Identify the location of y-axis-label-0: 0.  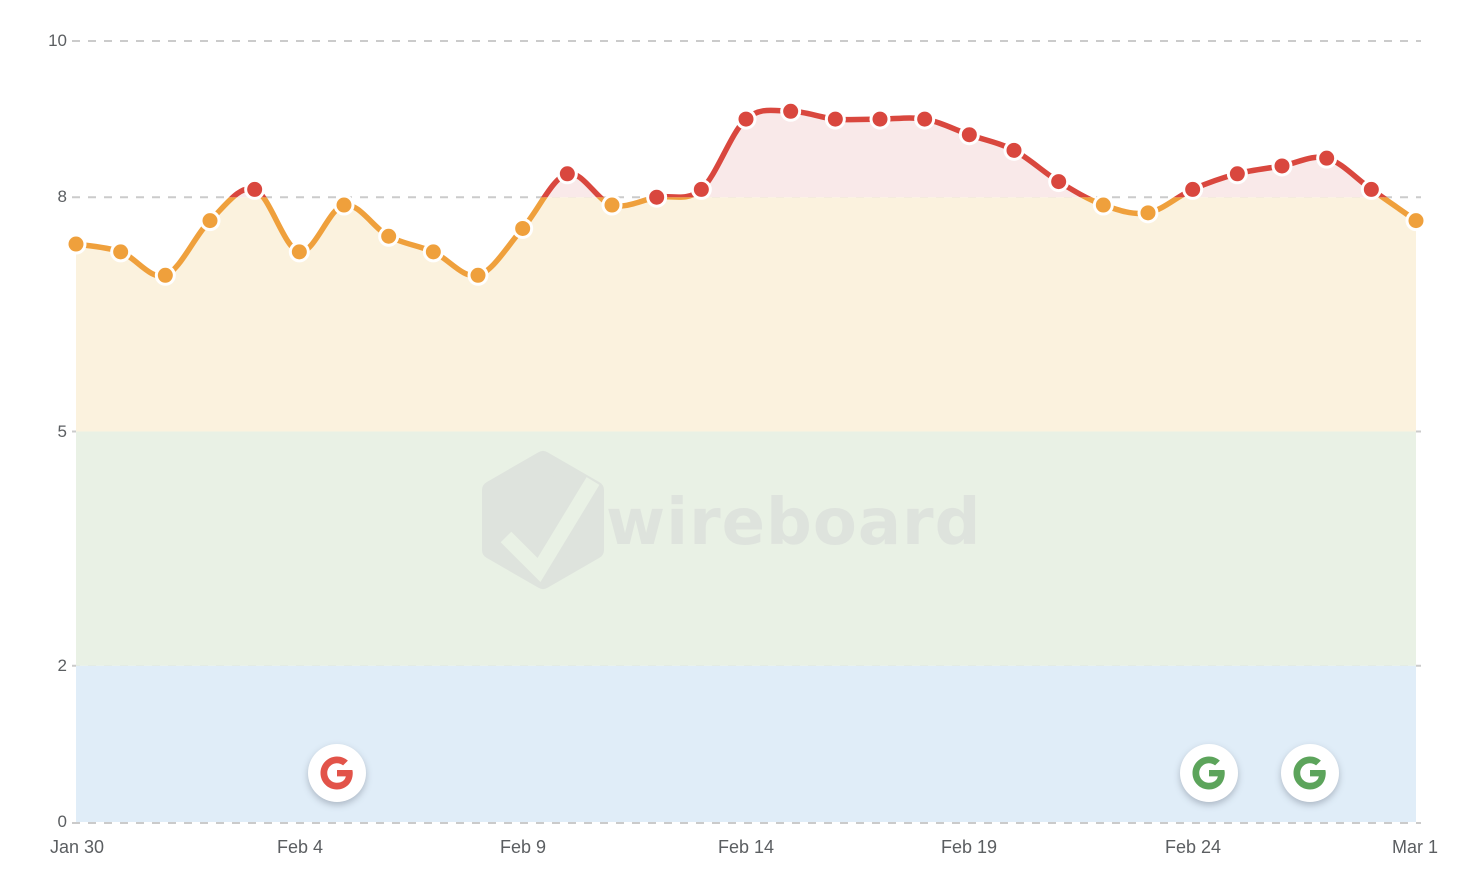
(62, 821).